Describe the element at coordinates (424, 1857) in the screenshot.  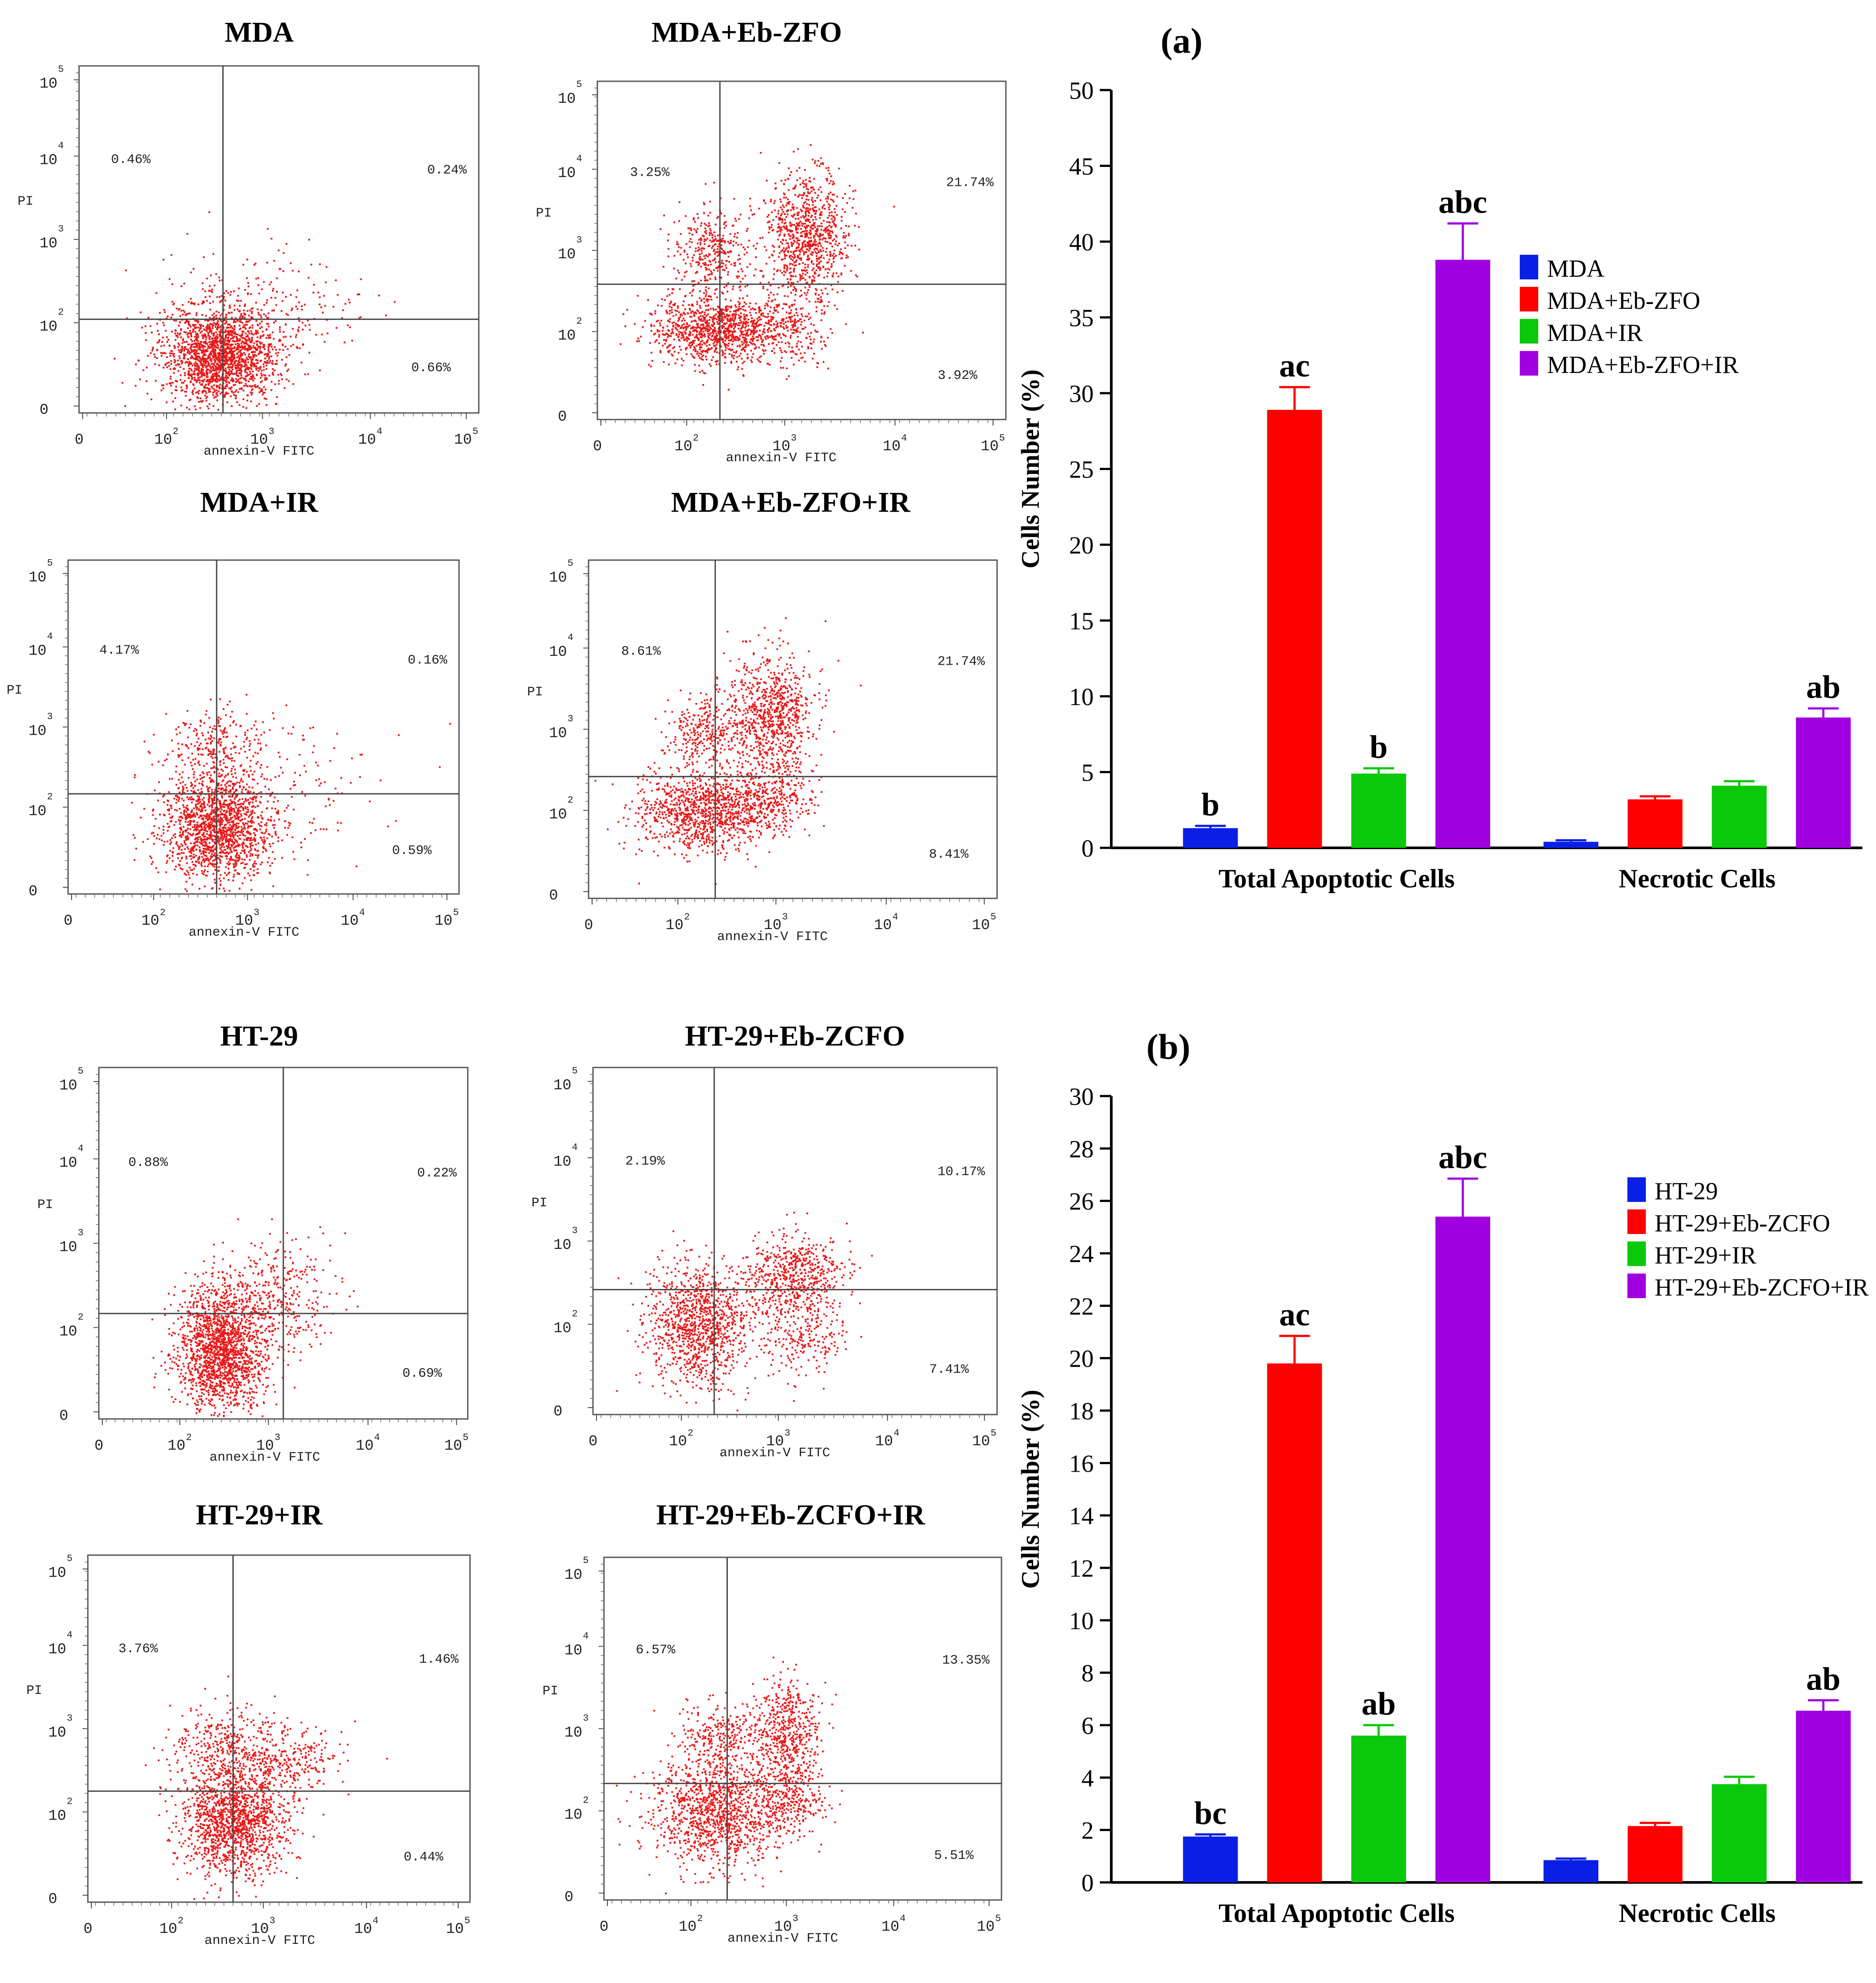
I see `quadrant-lower-right-value: 0.44%` at that location.